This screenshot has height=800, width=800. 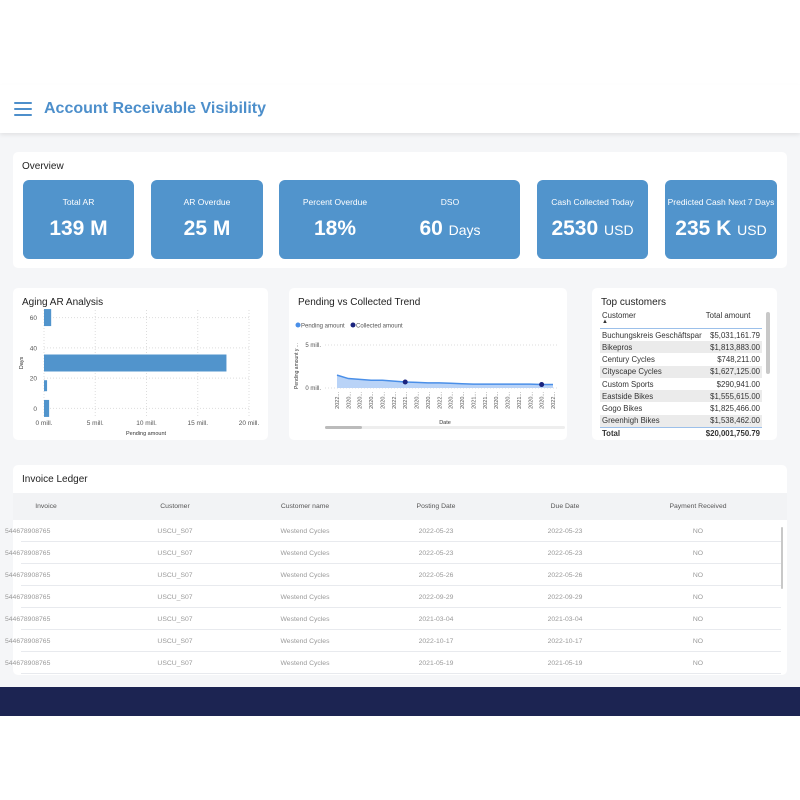 What do you see at coordinates (313, 389) in the screenshot?
I see `y-tick-label: 0 mill.` at bounding box center [313, 389].